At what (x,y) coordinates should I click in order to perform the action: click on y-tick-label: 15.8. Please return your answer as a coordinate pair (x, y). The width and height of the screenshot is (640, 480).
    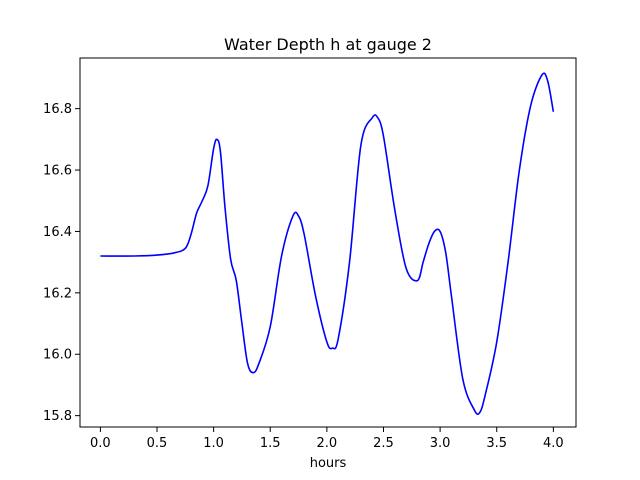
    Looking at the image, I should click on (57, 416).